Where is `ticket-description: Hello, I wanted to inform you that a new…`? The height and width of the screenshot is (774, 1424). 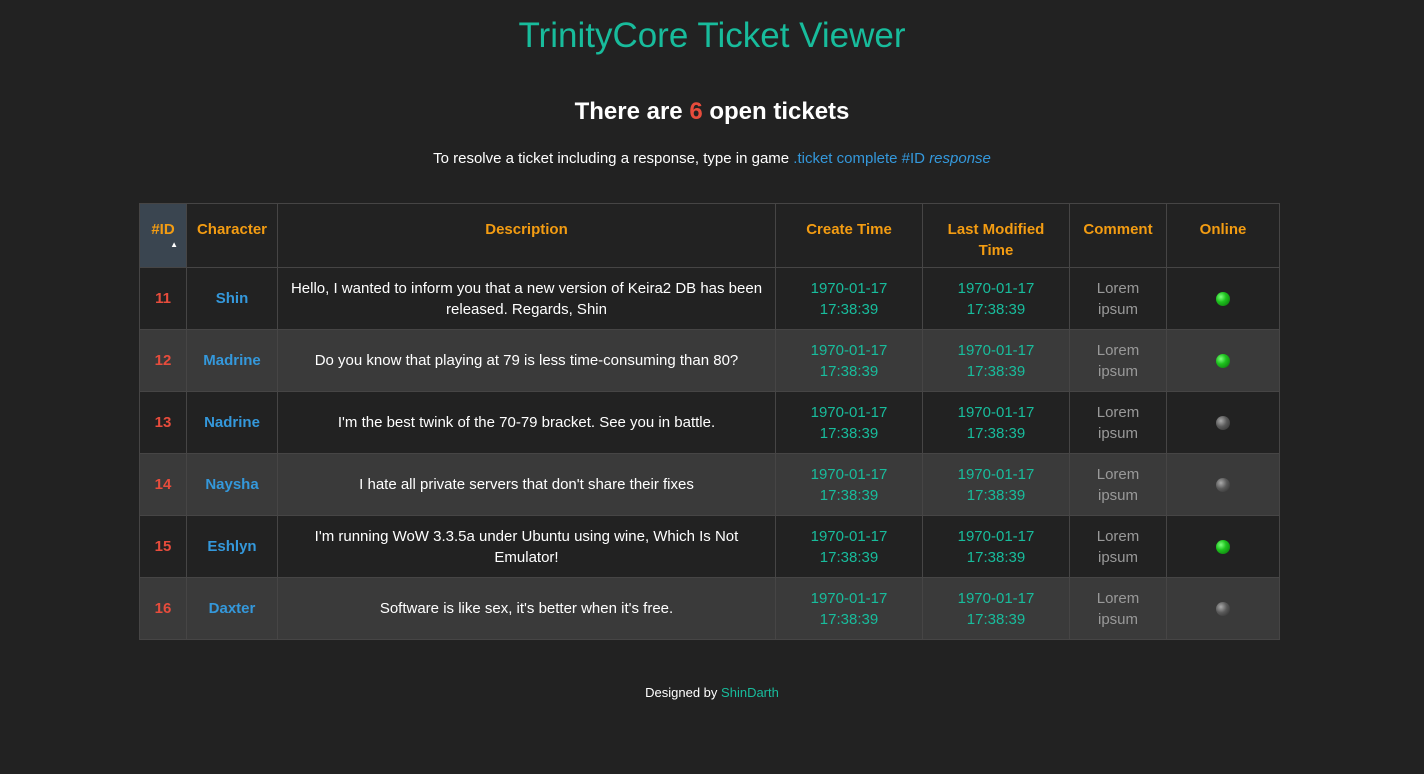
ticket-description: Hello, I wanted to inform you that a new… is located at coordinates (526, 298).